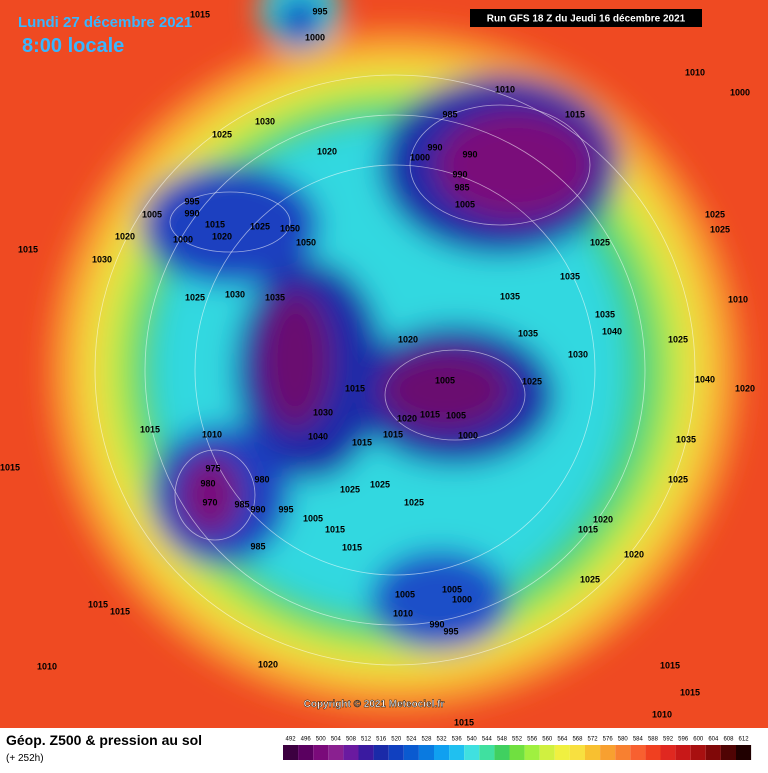 This screenshot has width=768, height=773. I want to click on pressure-label: 1050, so click(306, 242).